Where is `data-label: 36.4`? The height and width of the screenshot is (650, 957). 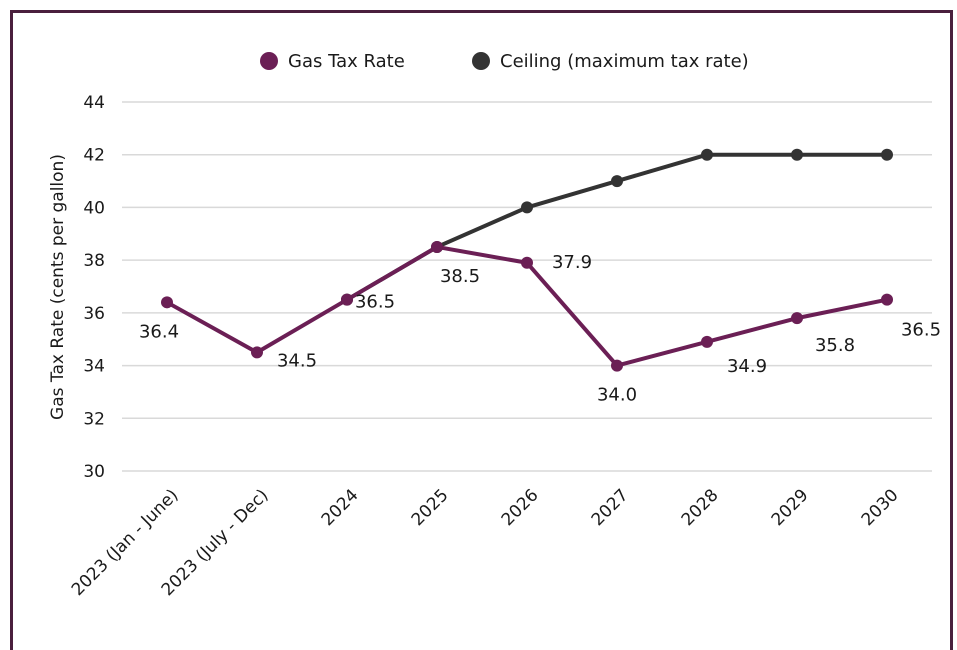 data-label: 36.4 is located at coordinates (159, 331).